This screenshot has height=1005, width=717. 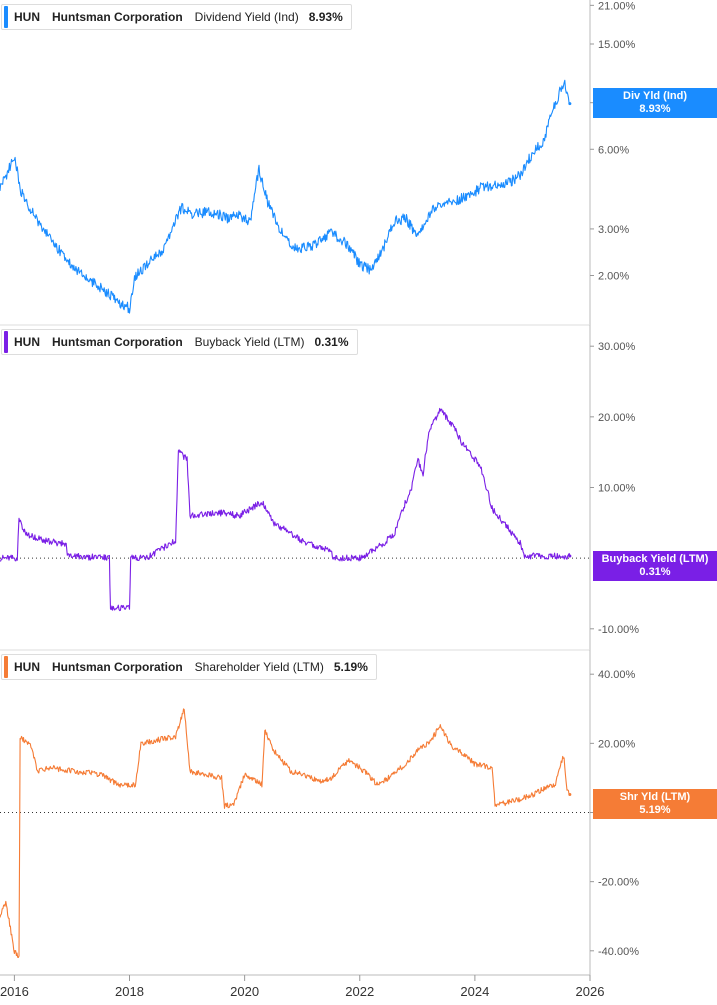 What do you see at coordinates (474, 991) in the screenshot?
I see `x-tick-label: 2024` at bounding box center [474, 991].